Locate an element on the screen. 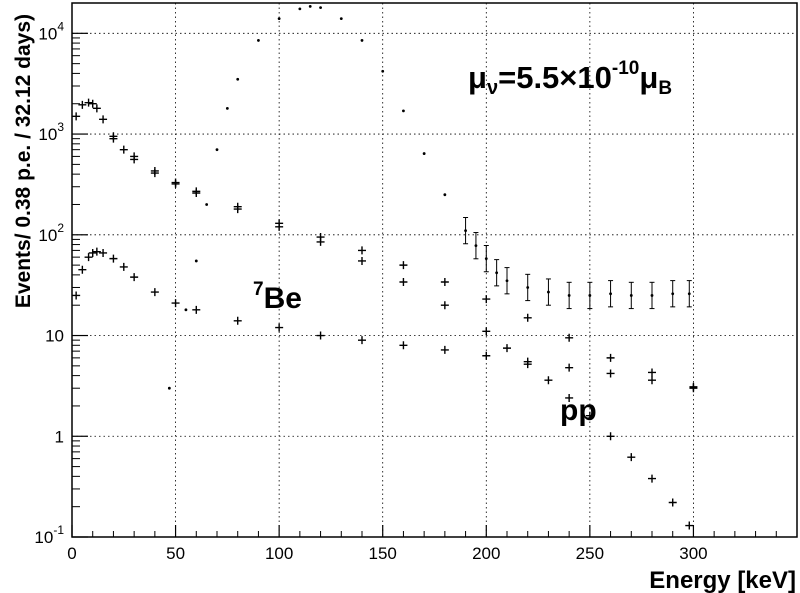 This screenshot has height=593, width=800. pp-label: pp is located at coordinates (578, 410).